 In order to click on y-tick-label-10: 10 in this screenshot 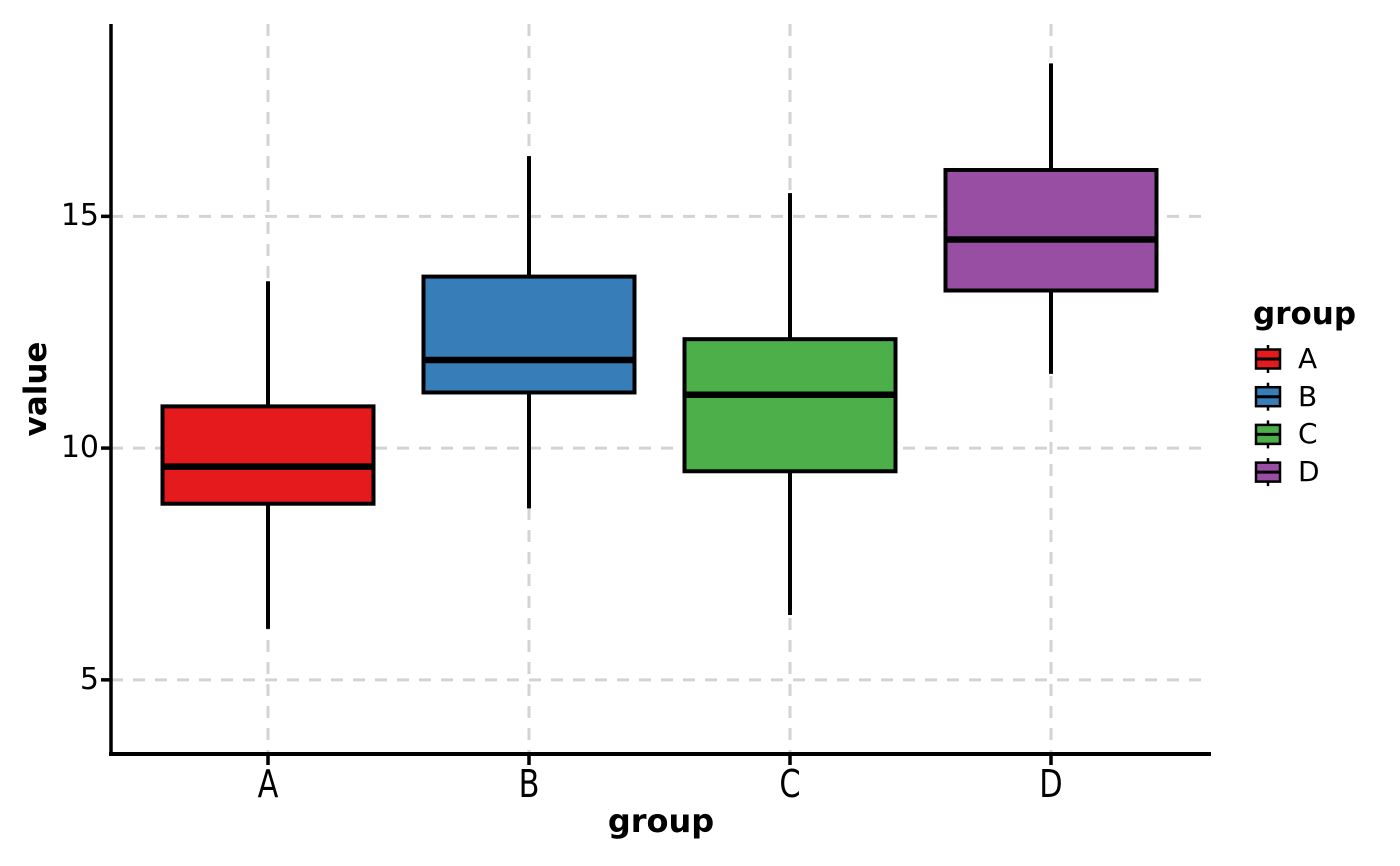, I will do `click(79, 447)`.